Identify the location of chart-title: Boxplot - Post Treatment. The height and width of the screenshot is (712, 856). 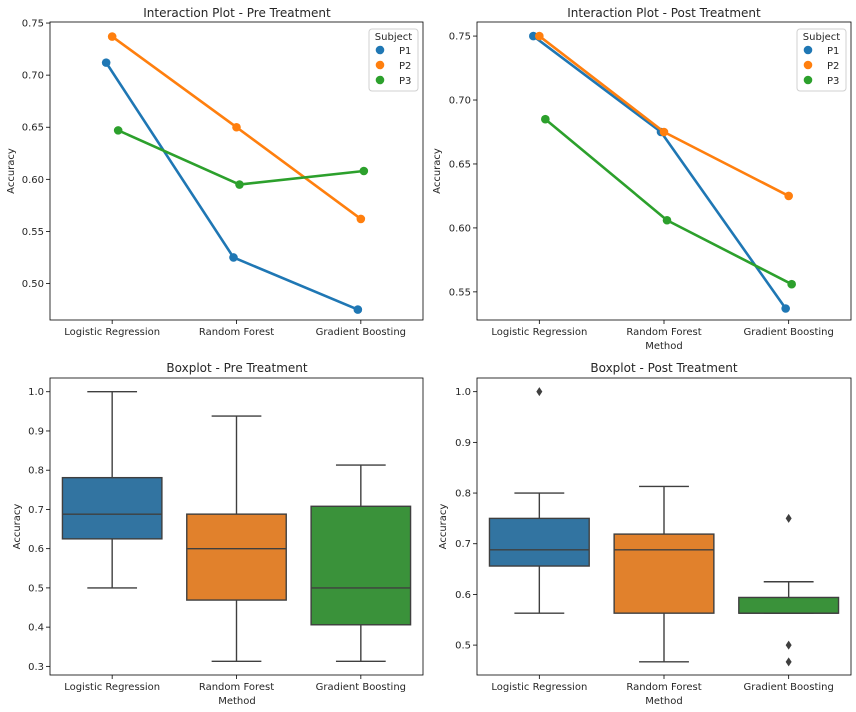
(664, 368).